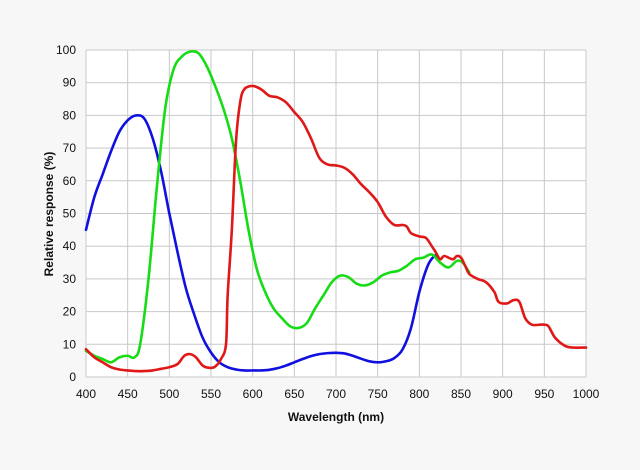 This screenshot has height=470, width=640. Describe the element at coordinates (294, 394) in the screenshot. I see `x-tick-label: 650` at that location.